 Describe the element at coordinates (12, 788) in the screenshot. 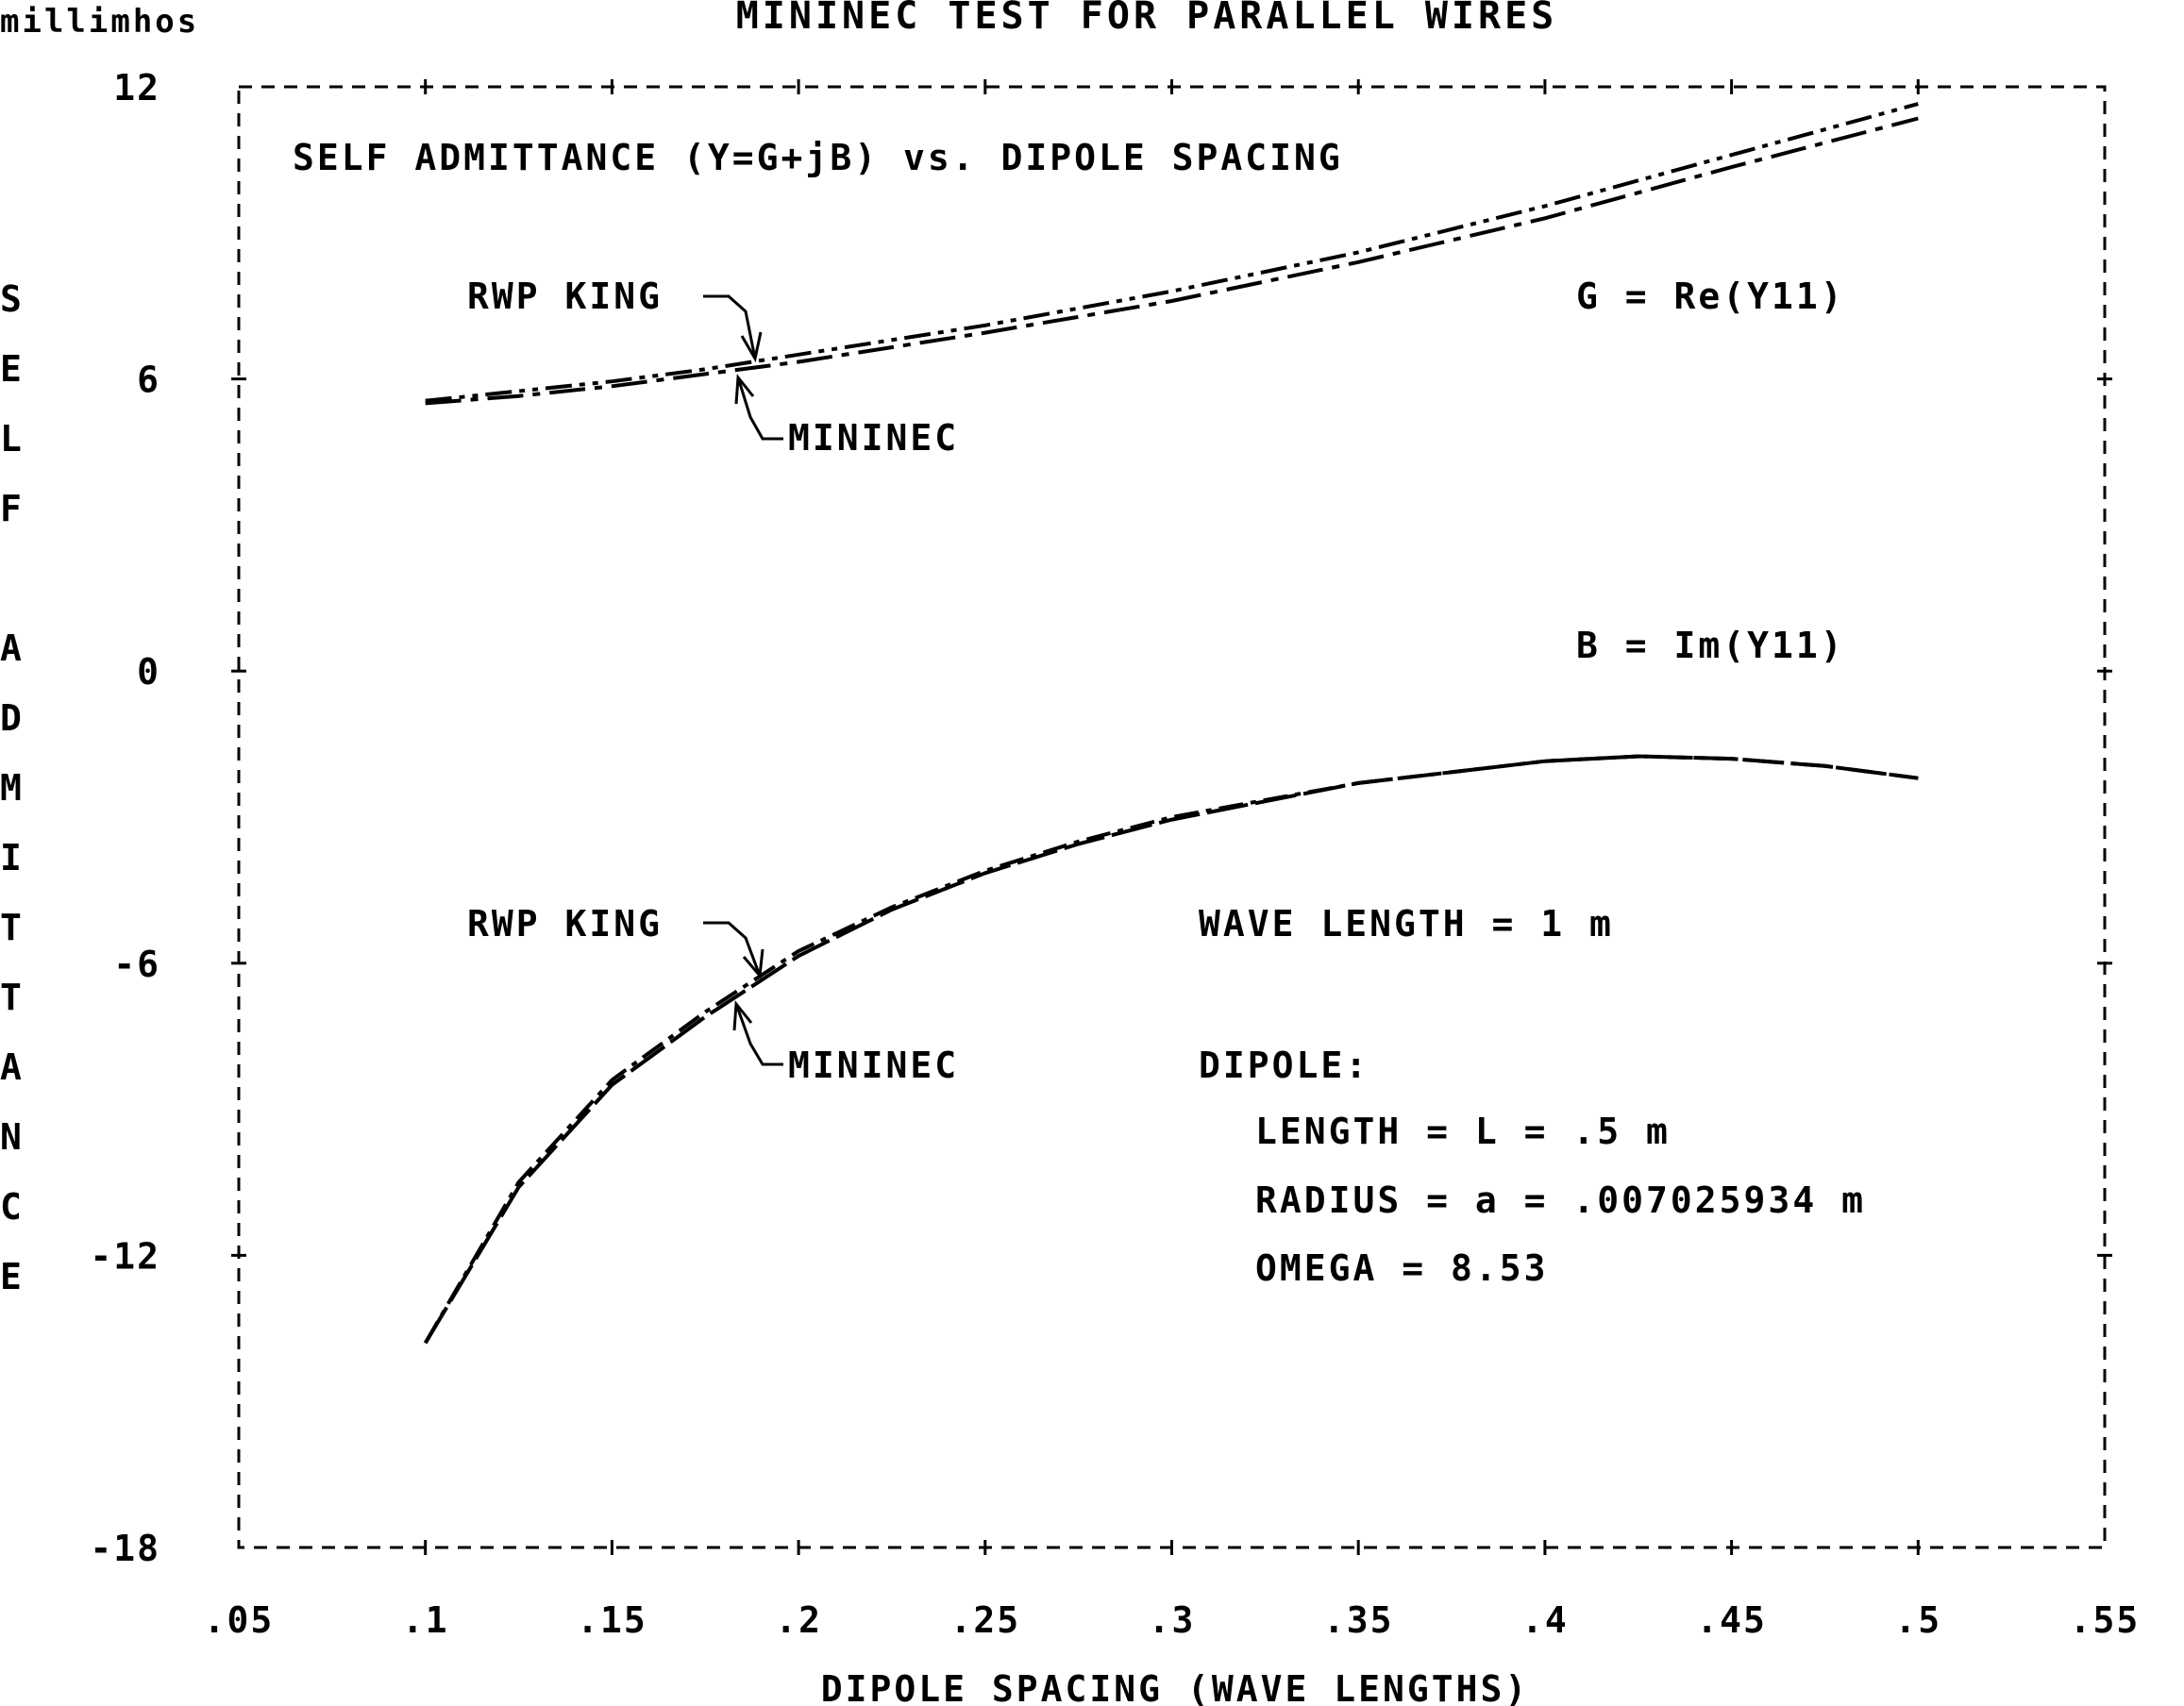

I see `y-label-letter: M` at that location.